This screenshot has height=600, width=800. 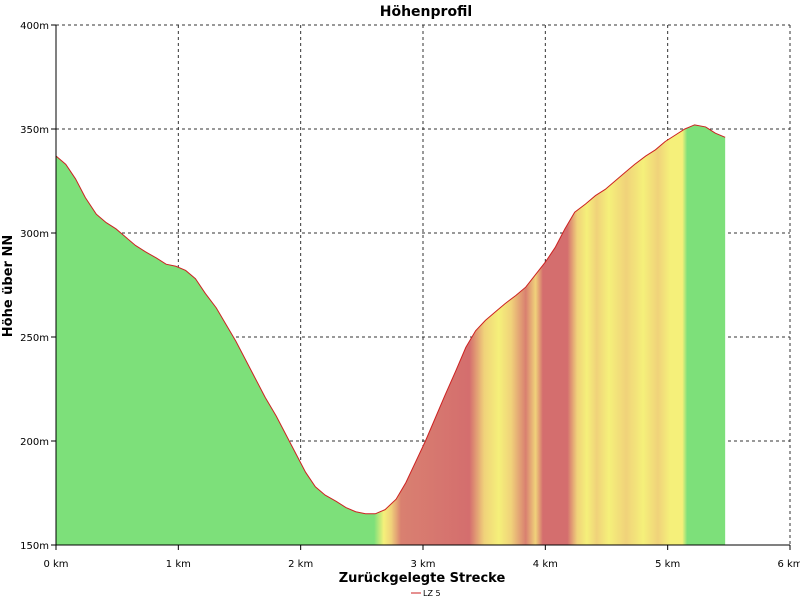 What do you see at coordinates (178, 564) in the screenshot?
I see `x-tick-label: 1 km` at bounding box center [178, 564].